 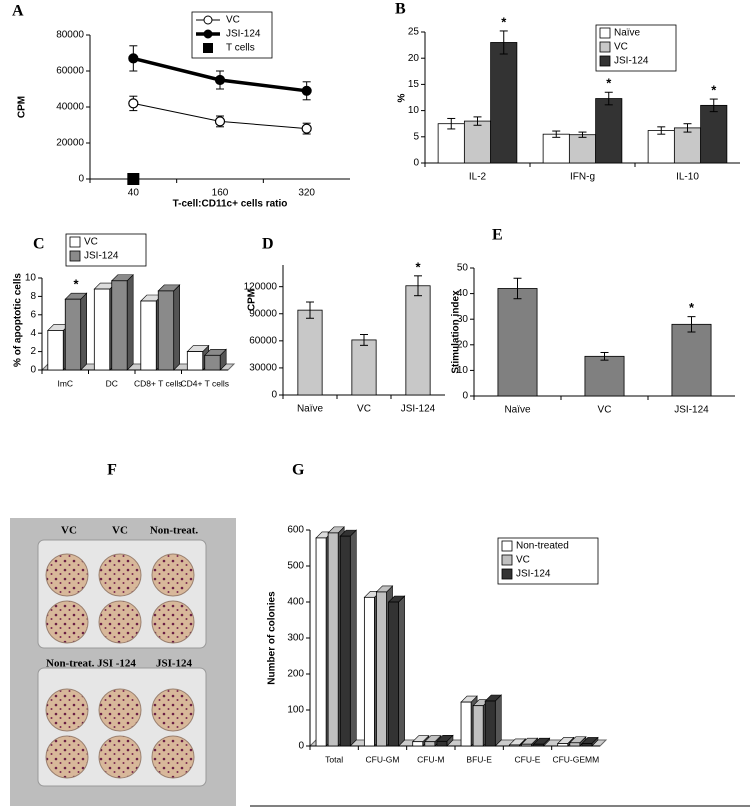 What do you see at coordinates (18, 11) in the screenshot?
I see `panel-title: A` at bounding box center [18, 11].